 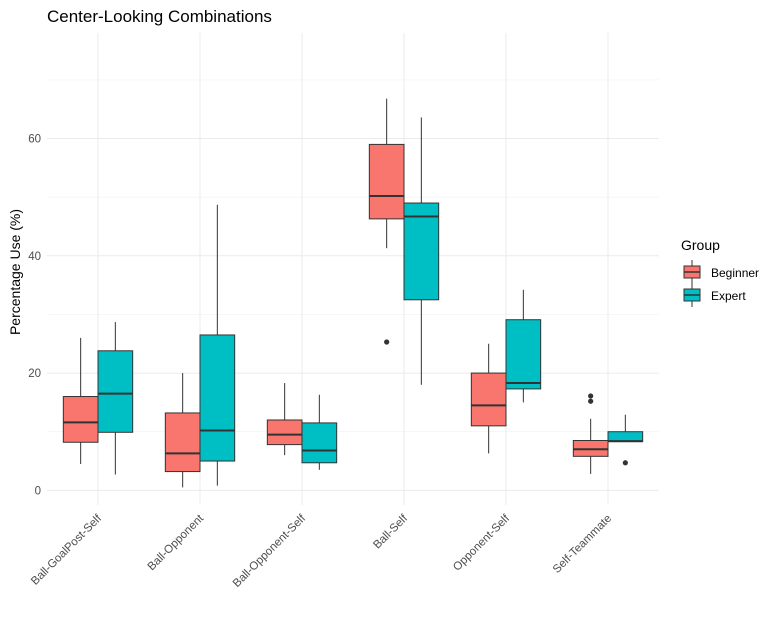 I want to click on y-tick-label: 20, so click(x=34, y=374).